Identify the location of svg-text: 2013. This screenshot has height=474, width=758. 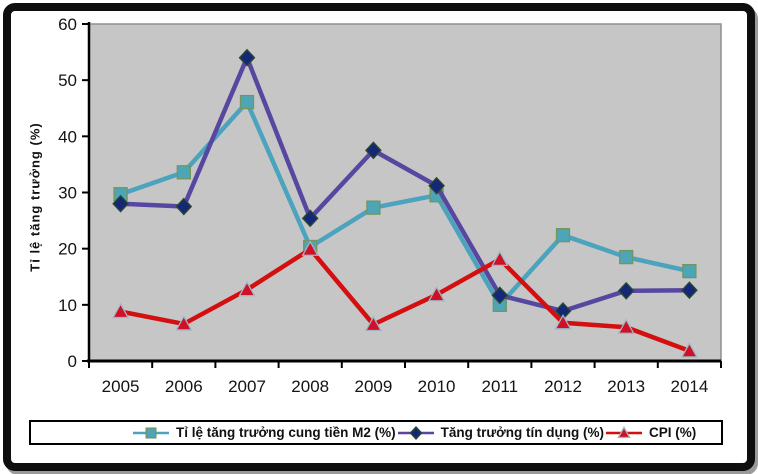
(626, 386).